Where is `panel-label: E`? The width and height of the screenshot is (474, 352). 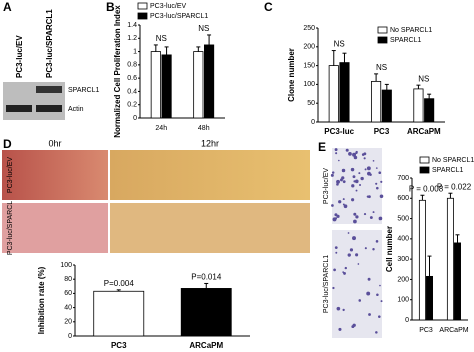
panel-label: E is located at coordinates (322, 147).